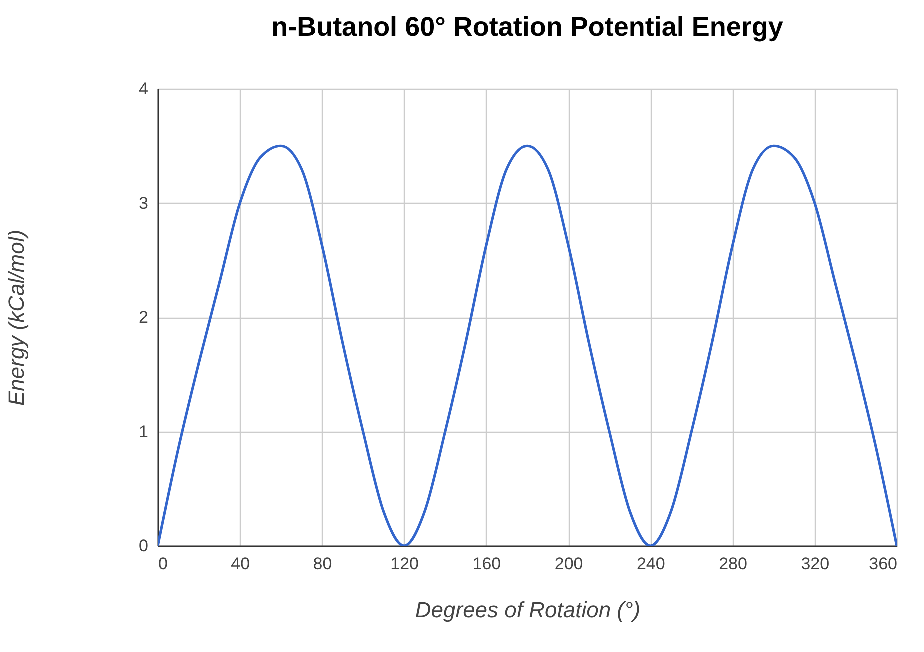  I want to click on x-tick-label: 240, so click(651, 564).